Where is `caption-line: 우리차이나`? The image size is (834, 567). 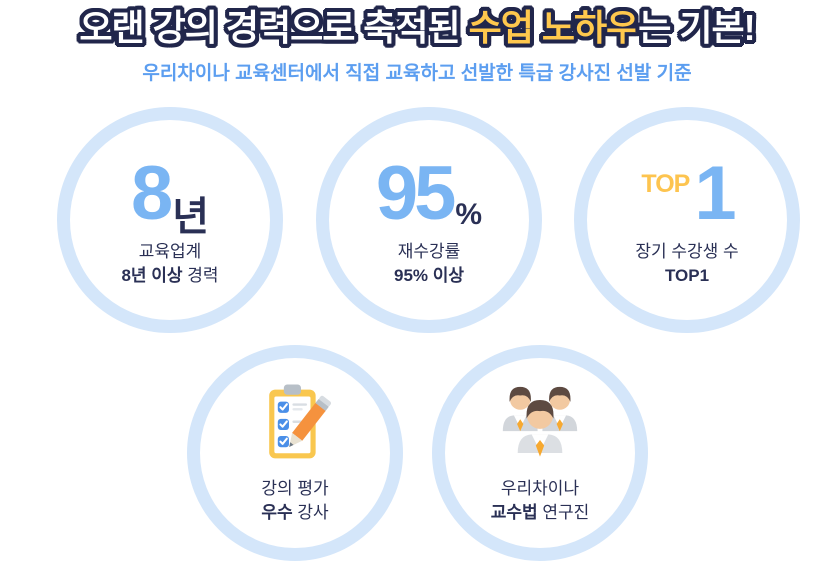 caption-line: 우리차이나 is located at coordinates (540, 489).